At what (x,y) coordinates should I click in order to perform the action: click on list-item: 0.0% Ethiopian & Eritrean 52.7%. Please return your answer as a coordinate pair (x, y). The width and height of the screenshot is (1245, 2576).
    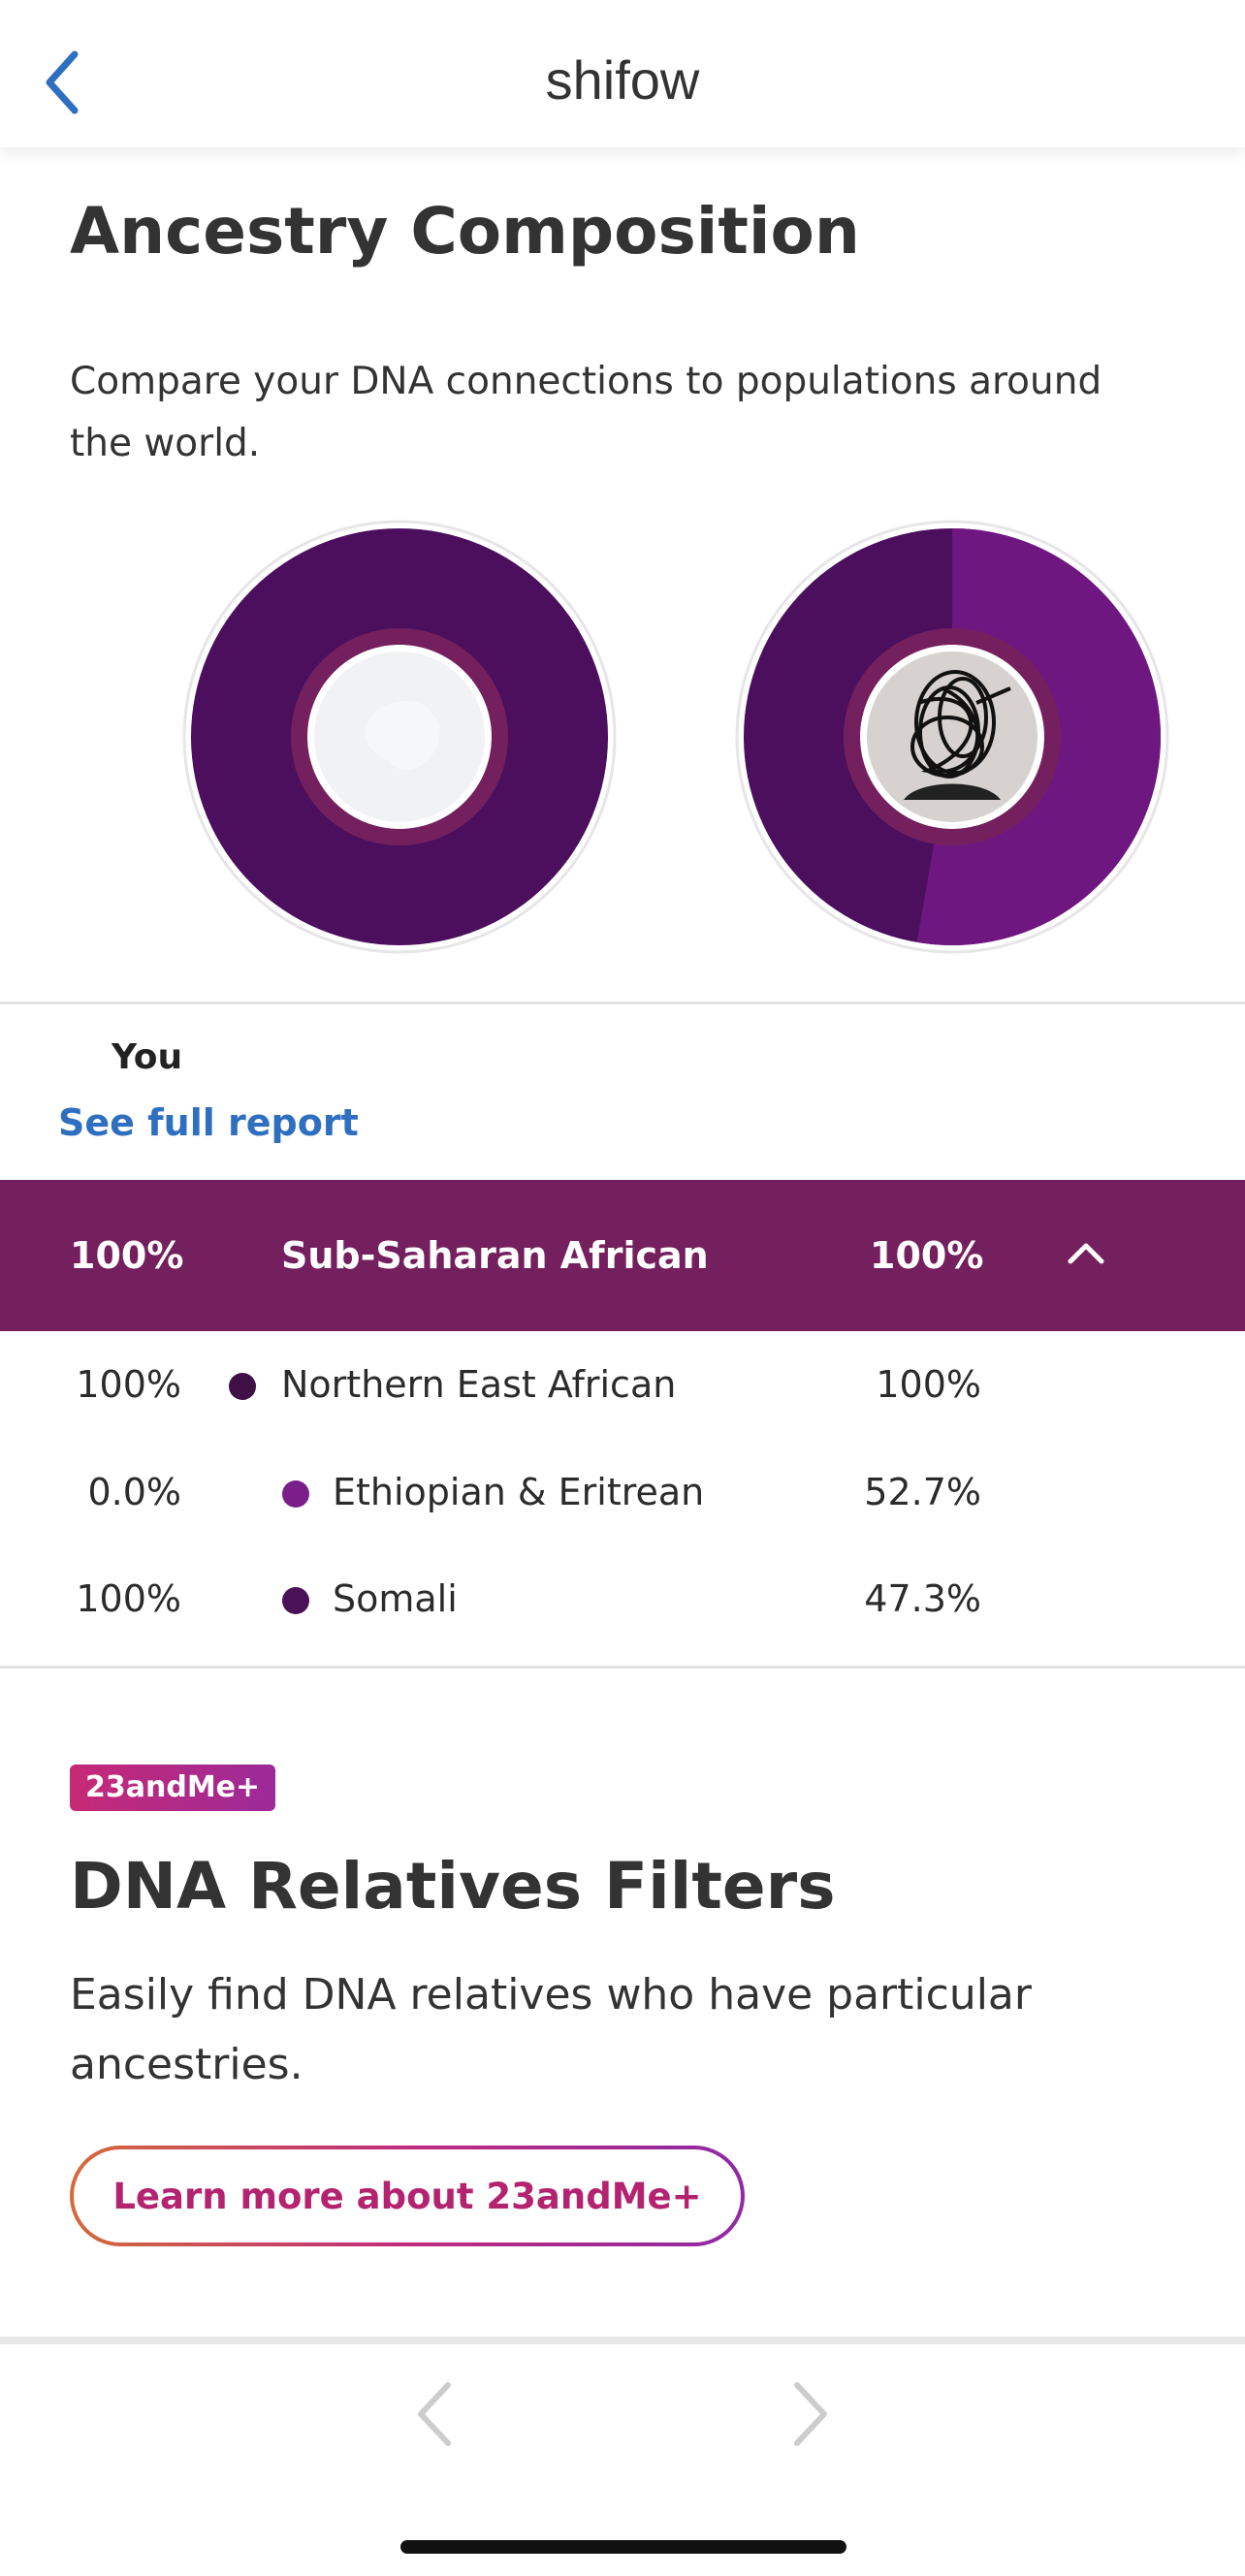
    Looking at the image, I should click on (622, 1494).